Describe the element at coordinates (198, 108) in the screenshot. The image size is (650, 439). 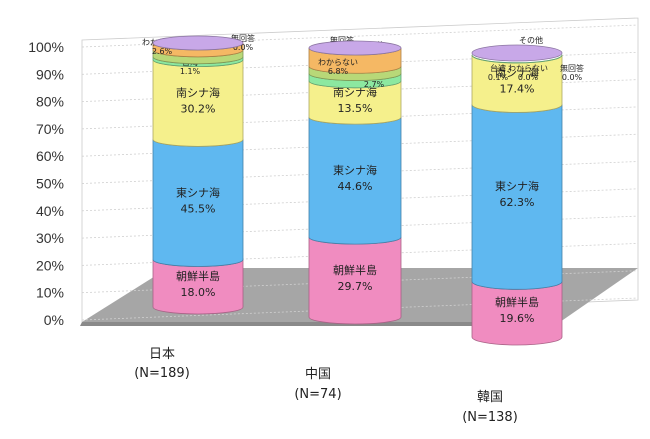
I see `segment-value-label: 30.2%` at that location.